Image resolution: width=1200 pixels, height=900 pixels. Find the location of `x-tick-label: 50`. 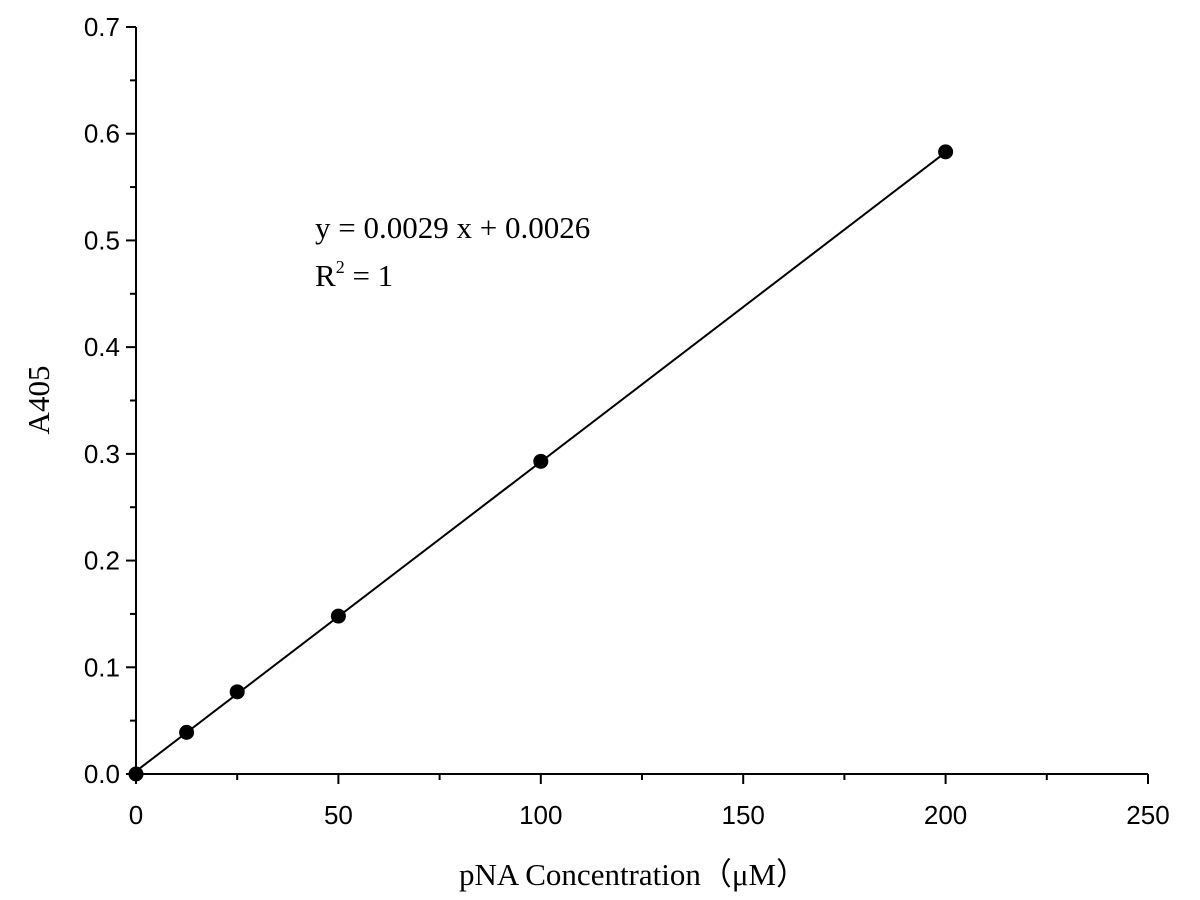

x-tick-label: 50 is located at coordinates (338, 815).